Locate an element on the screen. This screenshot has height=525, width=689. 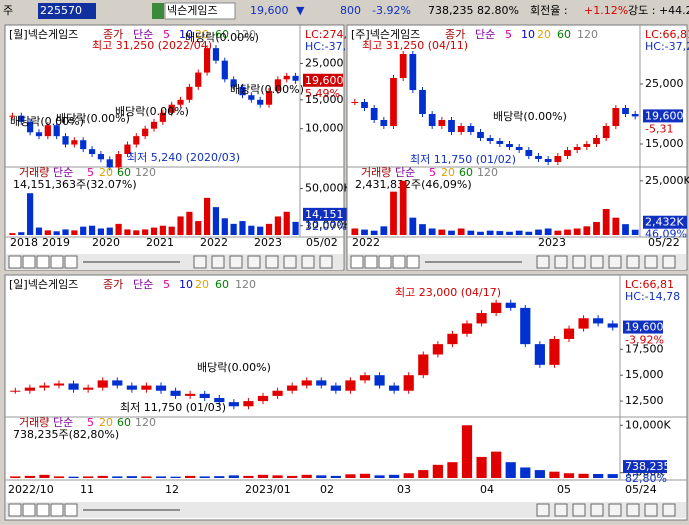
x-axis-label: 2018 is located at coordinates (24, 242).